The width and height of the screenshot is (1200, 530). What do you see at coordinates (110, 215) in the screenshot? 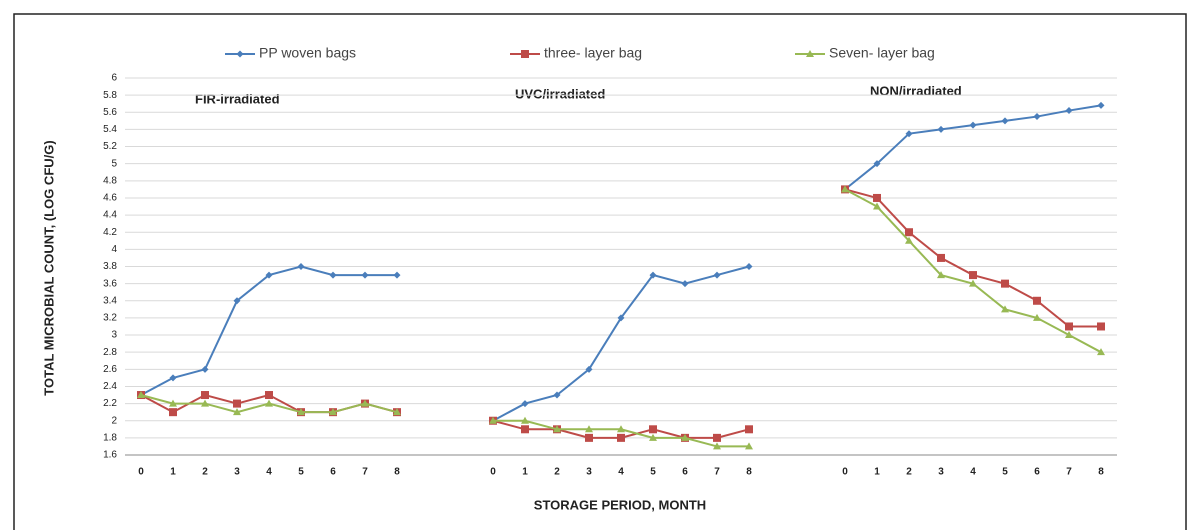
I see `y-tick-label: 4.4` at bounding box center [110, 215].